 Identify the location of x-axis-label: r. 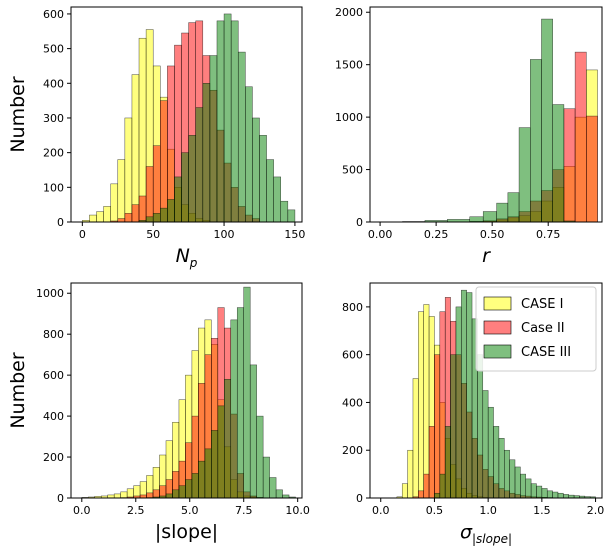
(486, 256).